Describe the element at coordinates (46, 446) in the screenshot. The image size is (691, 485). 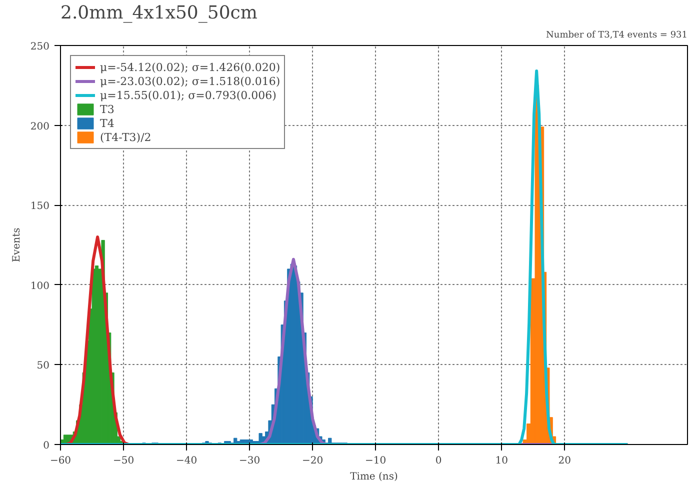
I see `y-tick-label: 0` at that location.